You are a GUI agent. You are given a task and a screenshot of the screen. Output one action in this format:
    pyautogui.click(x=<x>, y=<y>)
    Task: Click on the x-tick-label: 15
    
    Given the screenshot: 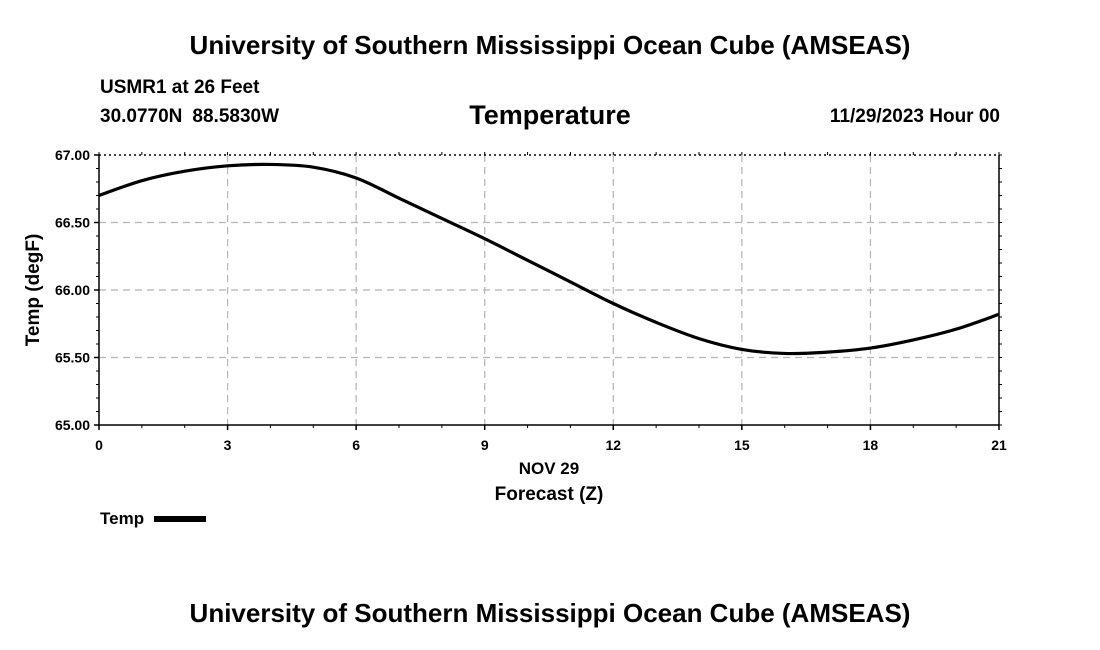 What is the action you would take?
    pyautogui.click(x=742, y=445)
    